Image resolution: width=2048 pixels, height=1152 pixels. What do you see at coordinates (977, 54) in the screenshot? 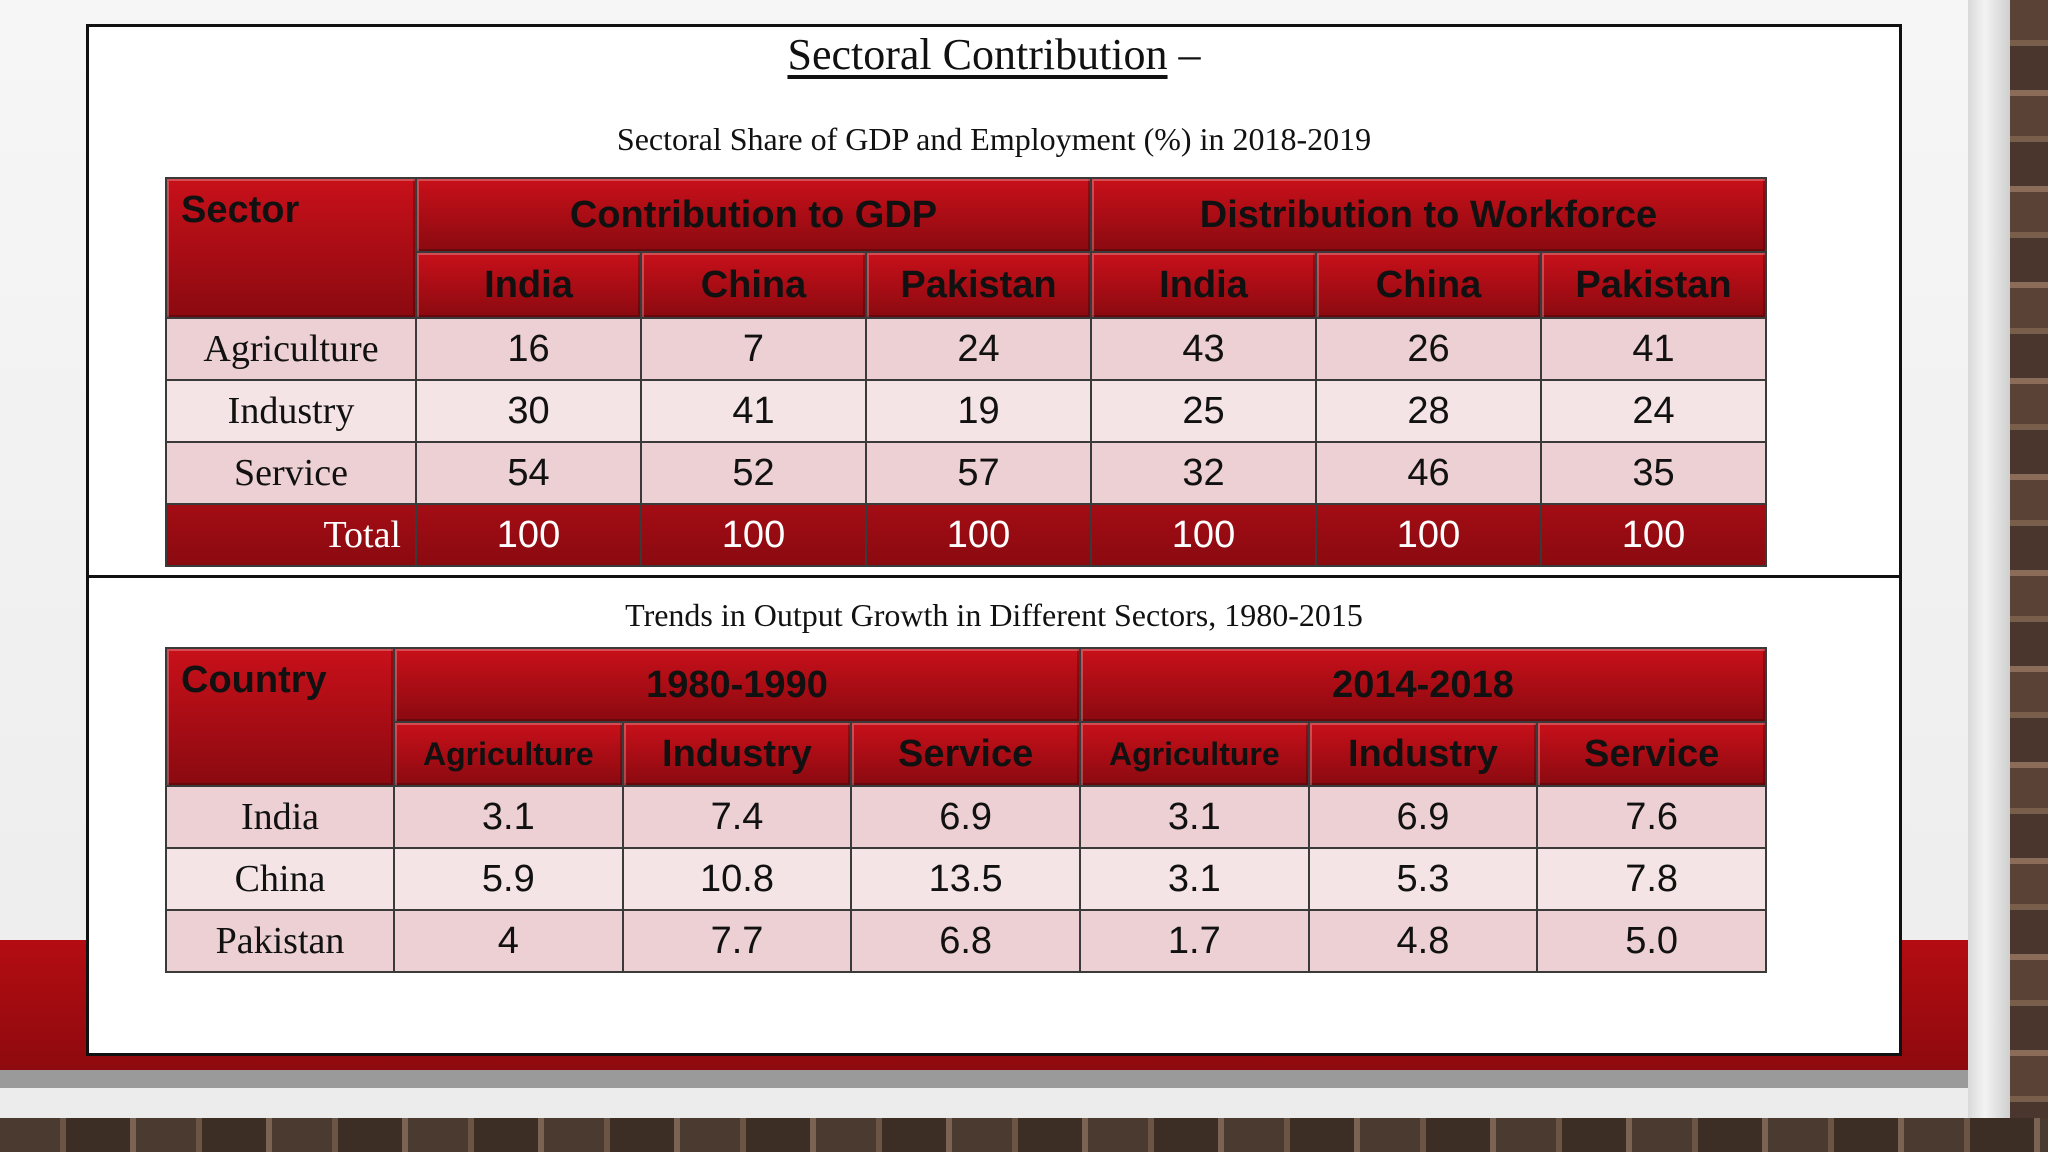
I see `slide-title-text: Sectoral Contribution` at bounding box center [977, 54].